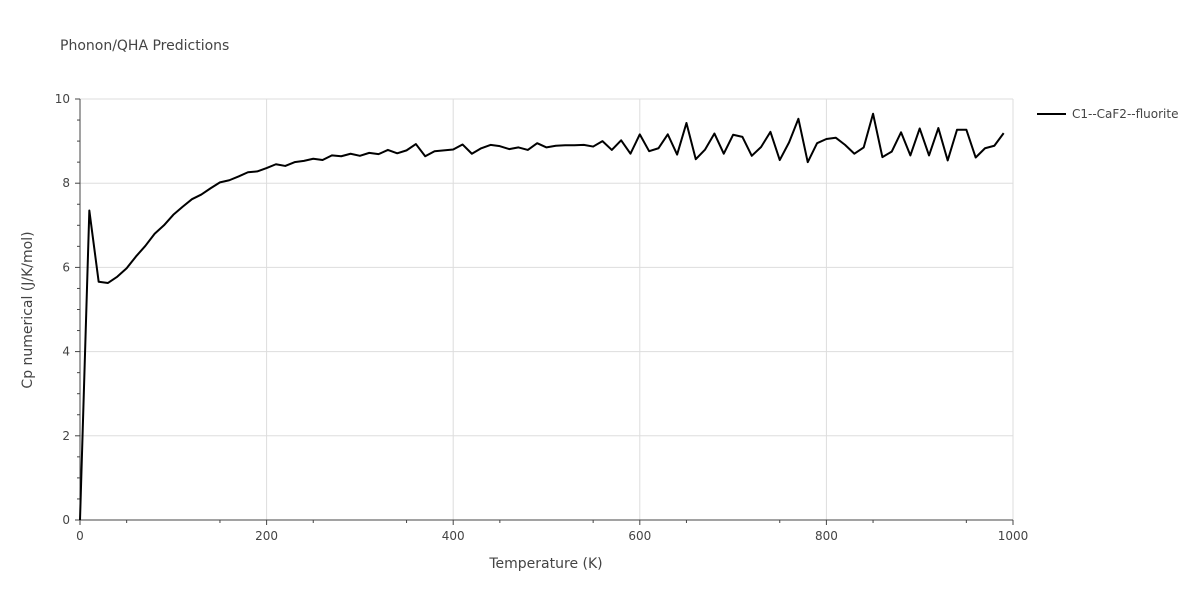  I want to click on y-tick-label: 0, so click(66, 520).